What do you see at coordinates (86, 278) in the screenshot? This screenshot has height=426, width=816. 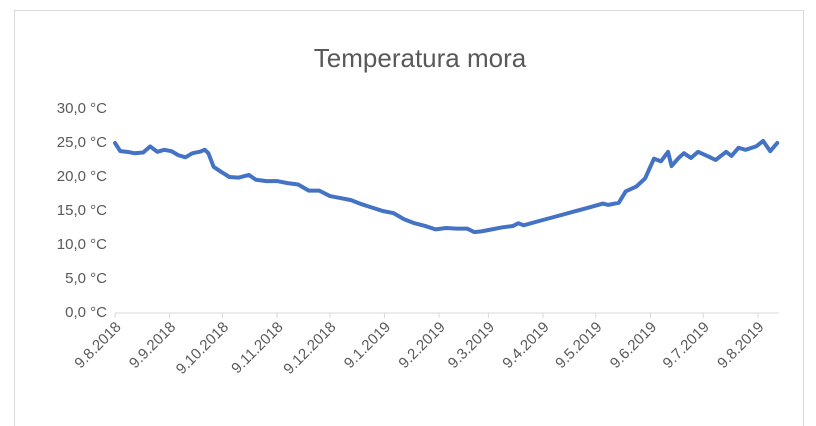 I see `y-tick-label: 5,0 °C` at bounding box center [86, 278].